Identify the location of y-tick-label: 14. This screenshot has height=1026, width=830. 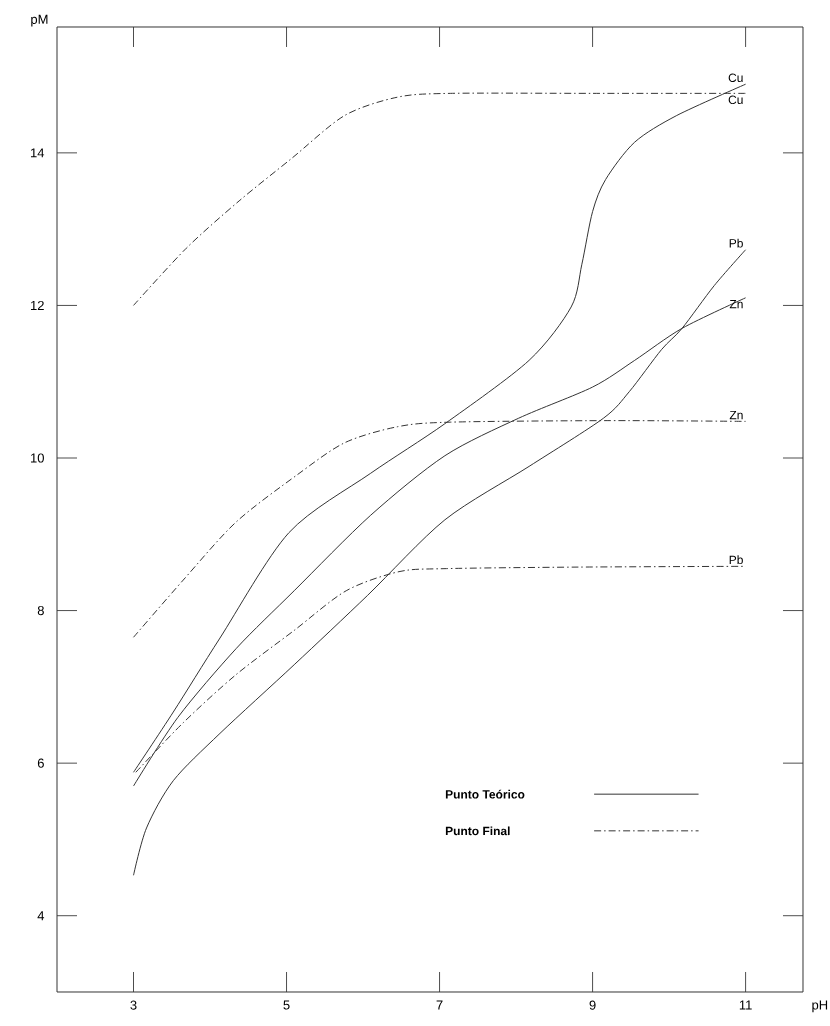
(38, 153).